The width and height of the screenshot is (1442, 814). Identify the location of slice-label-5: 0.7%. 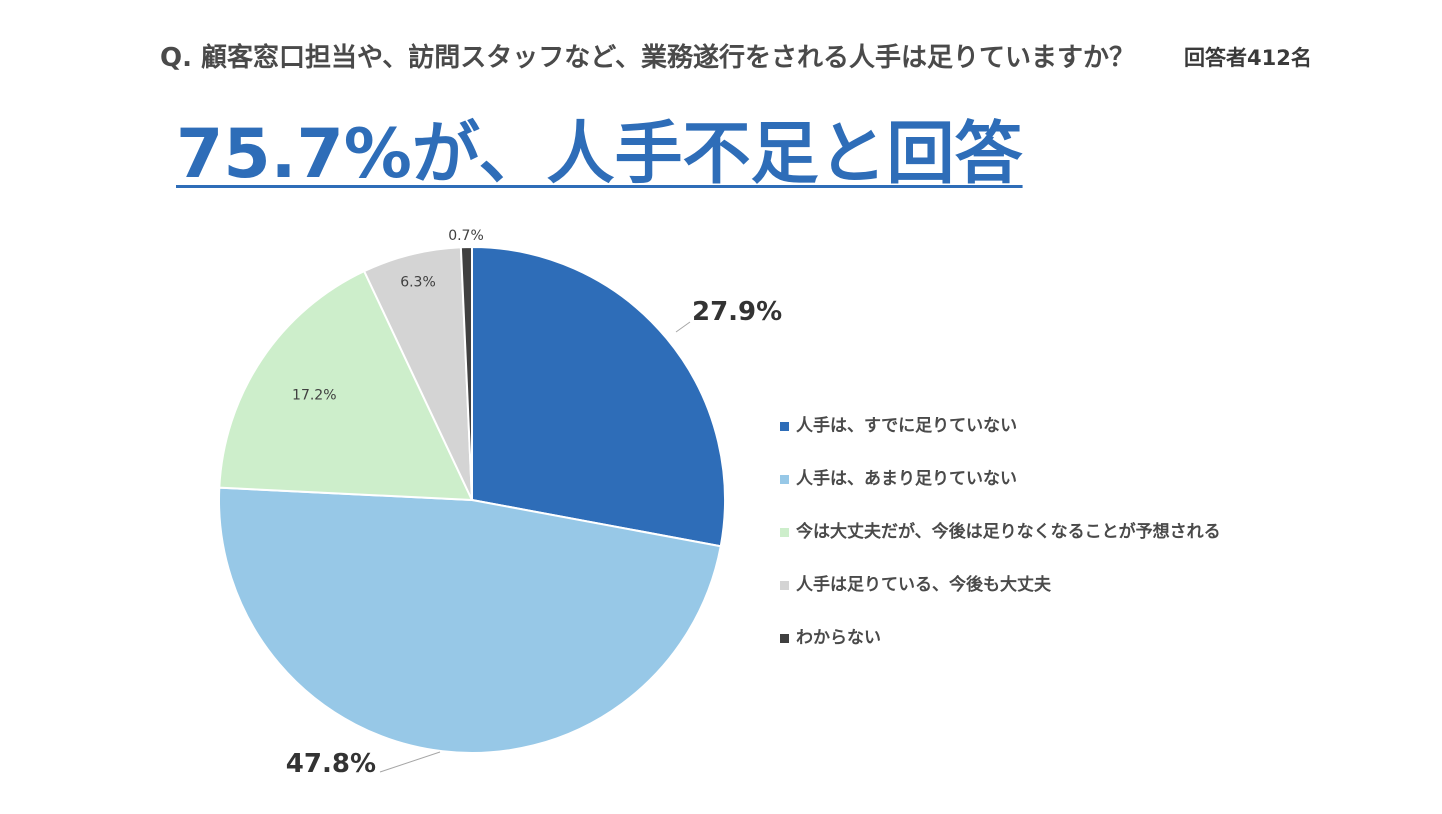
(466, 236).